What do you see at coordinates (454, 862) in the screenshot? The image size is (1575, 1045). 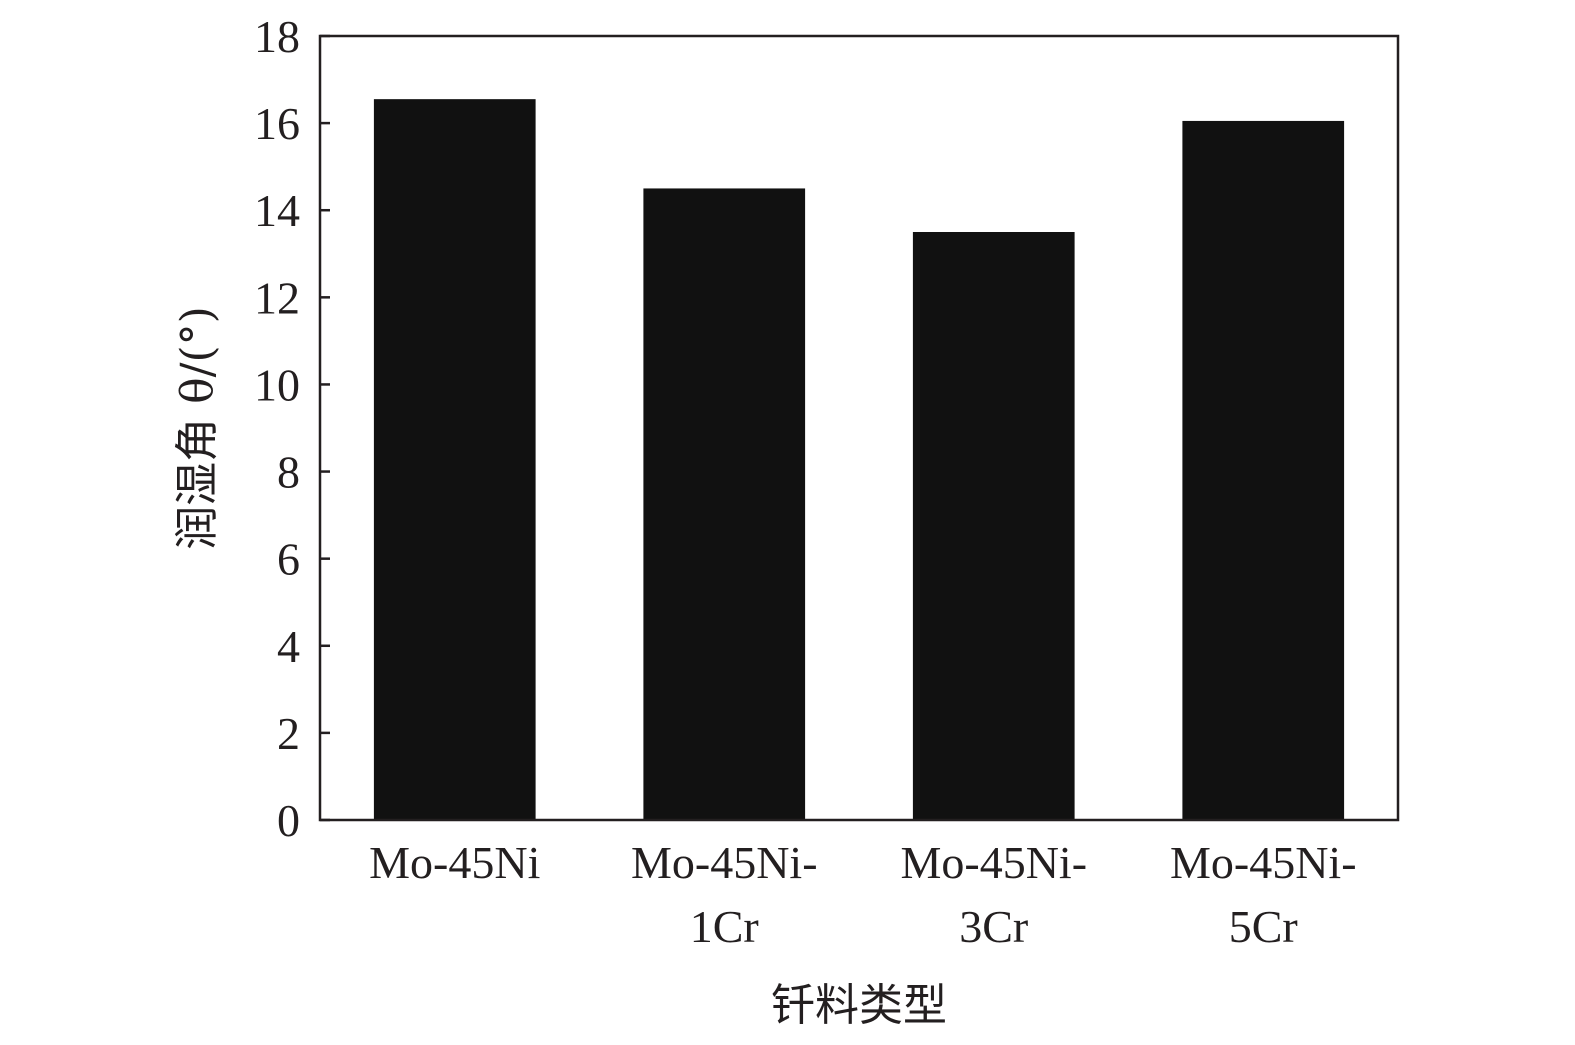 I see `x-tick-label: Mo-45Ni` at bounding box center [454, 862].